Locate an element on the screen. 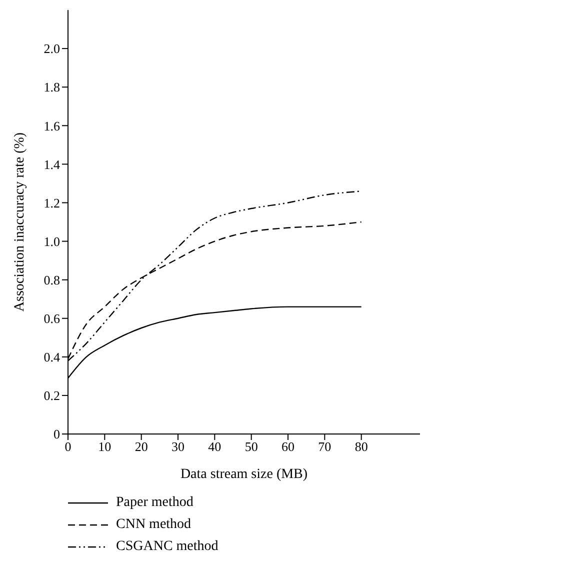  x-tick-label: 50 is located at coordinates (251, 446).